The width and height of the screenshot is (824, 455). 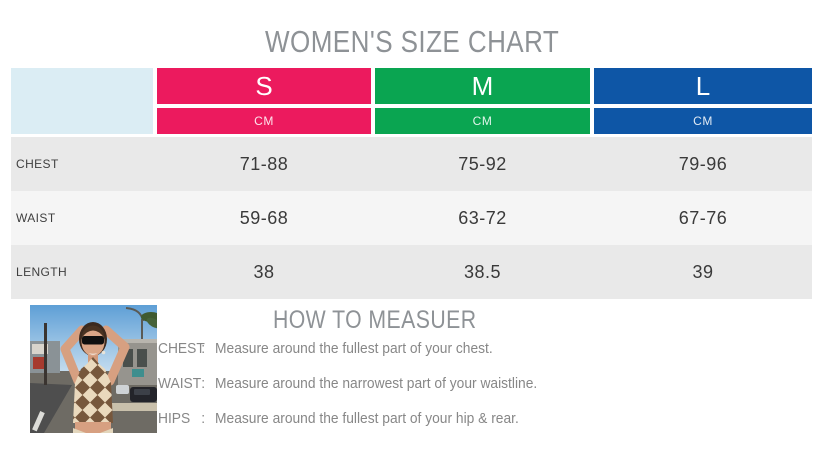 What do you see at coordinates (703, 217) in the screenshot?
I see `waist-l-value: 67-76` at bounding box center [703, 217].